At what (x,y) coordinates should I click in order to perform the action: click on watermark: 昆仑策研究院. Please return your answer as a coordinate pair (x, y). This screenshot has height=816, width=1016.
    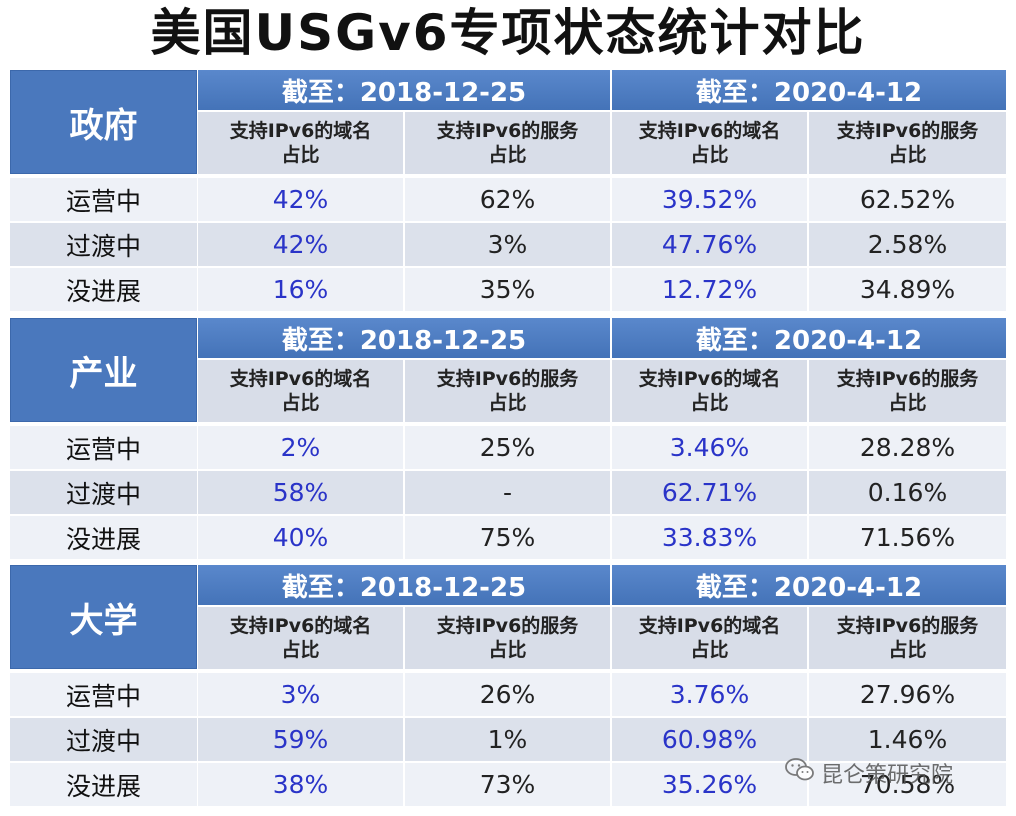
    Looking at the image, I should click on (869, 773).